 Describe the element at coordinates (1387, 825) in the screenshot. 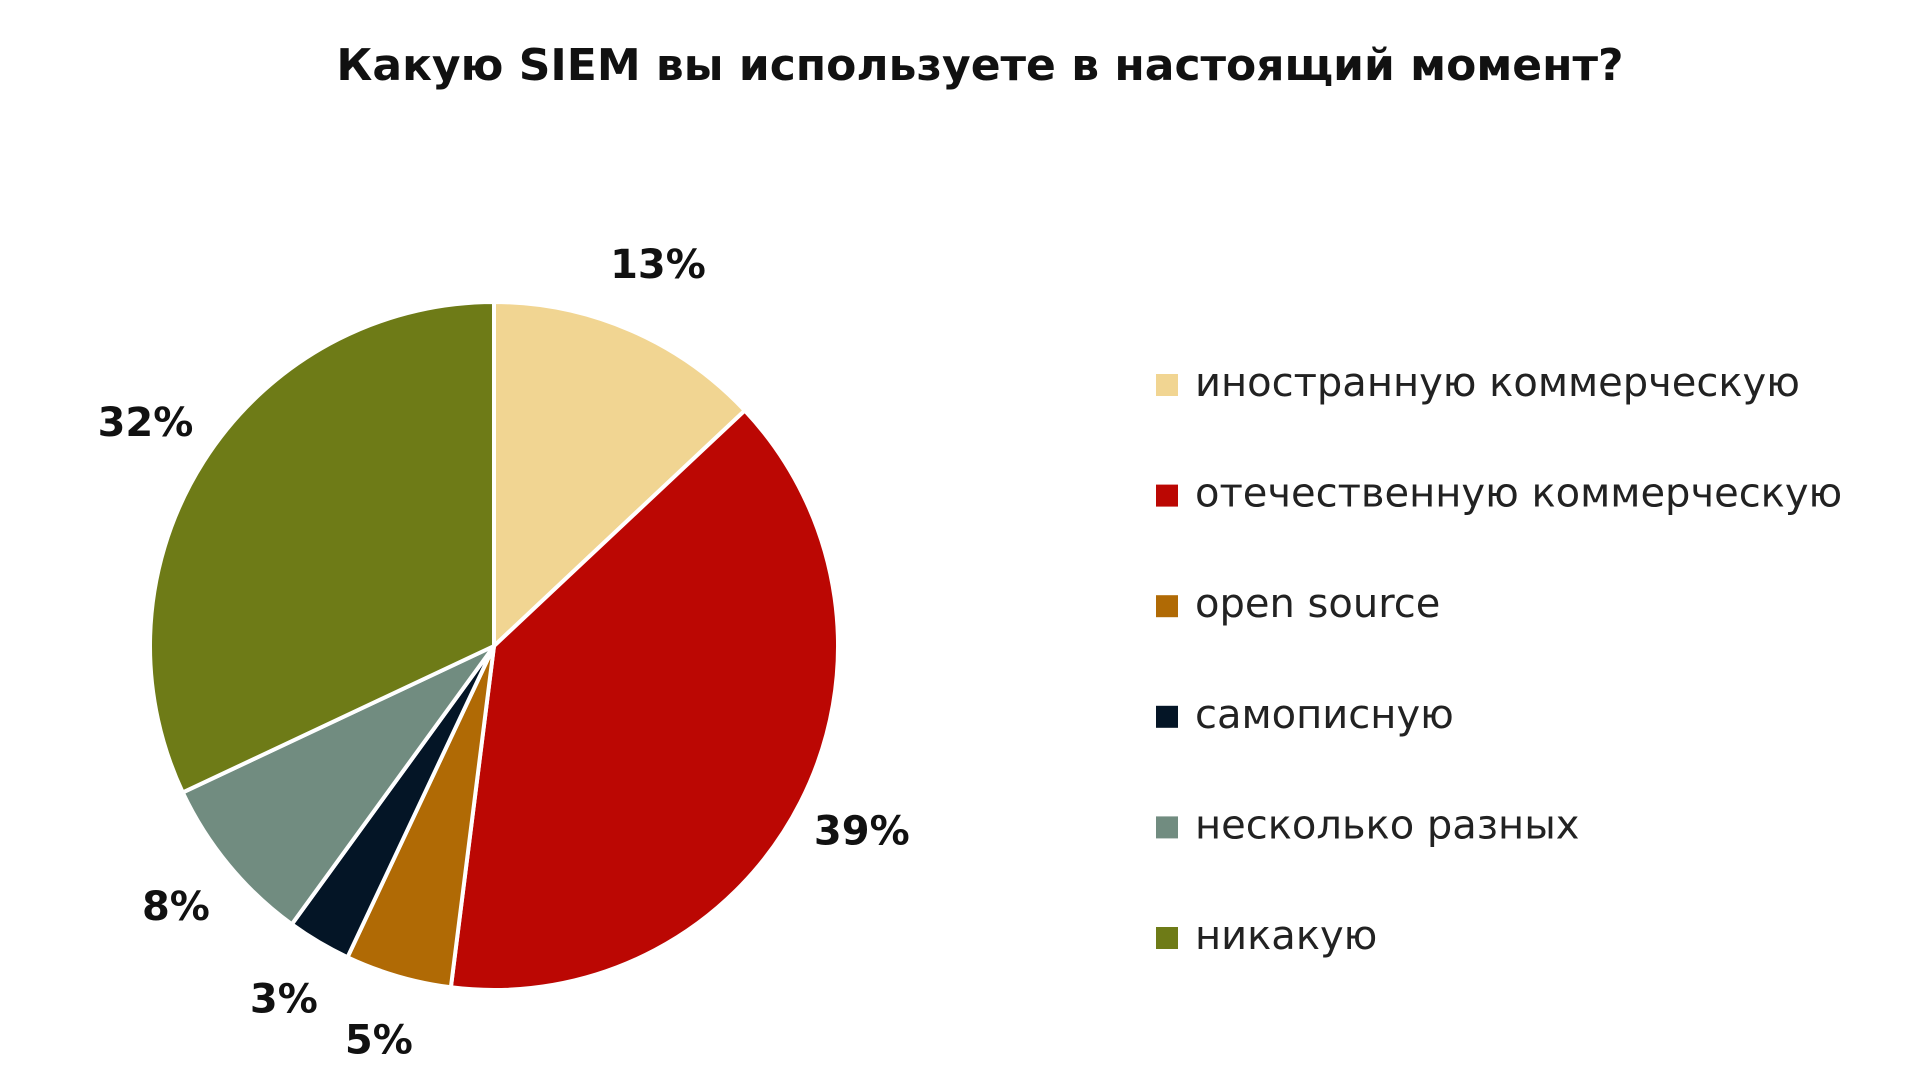

I see `legend-label: несколько разных` at that location.